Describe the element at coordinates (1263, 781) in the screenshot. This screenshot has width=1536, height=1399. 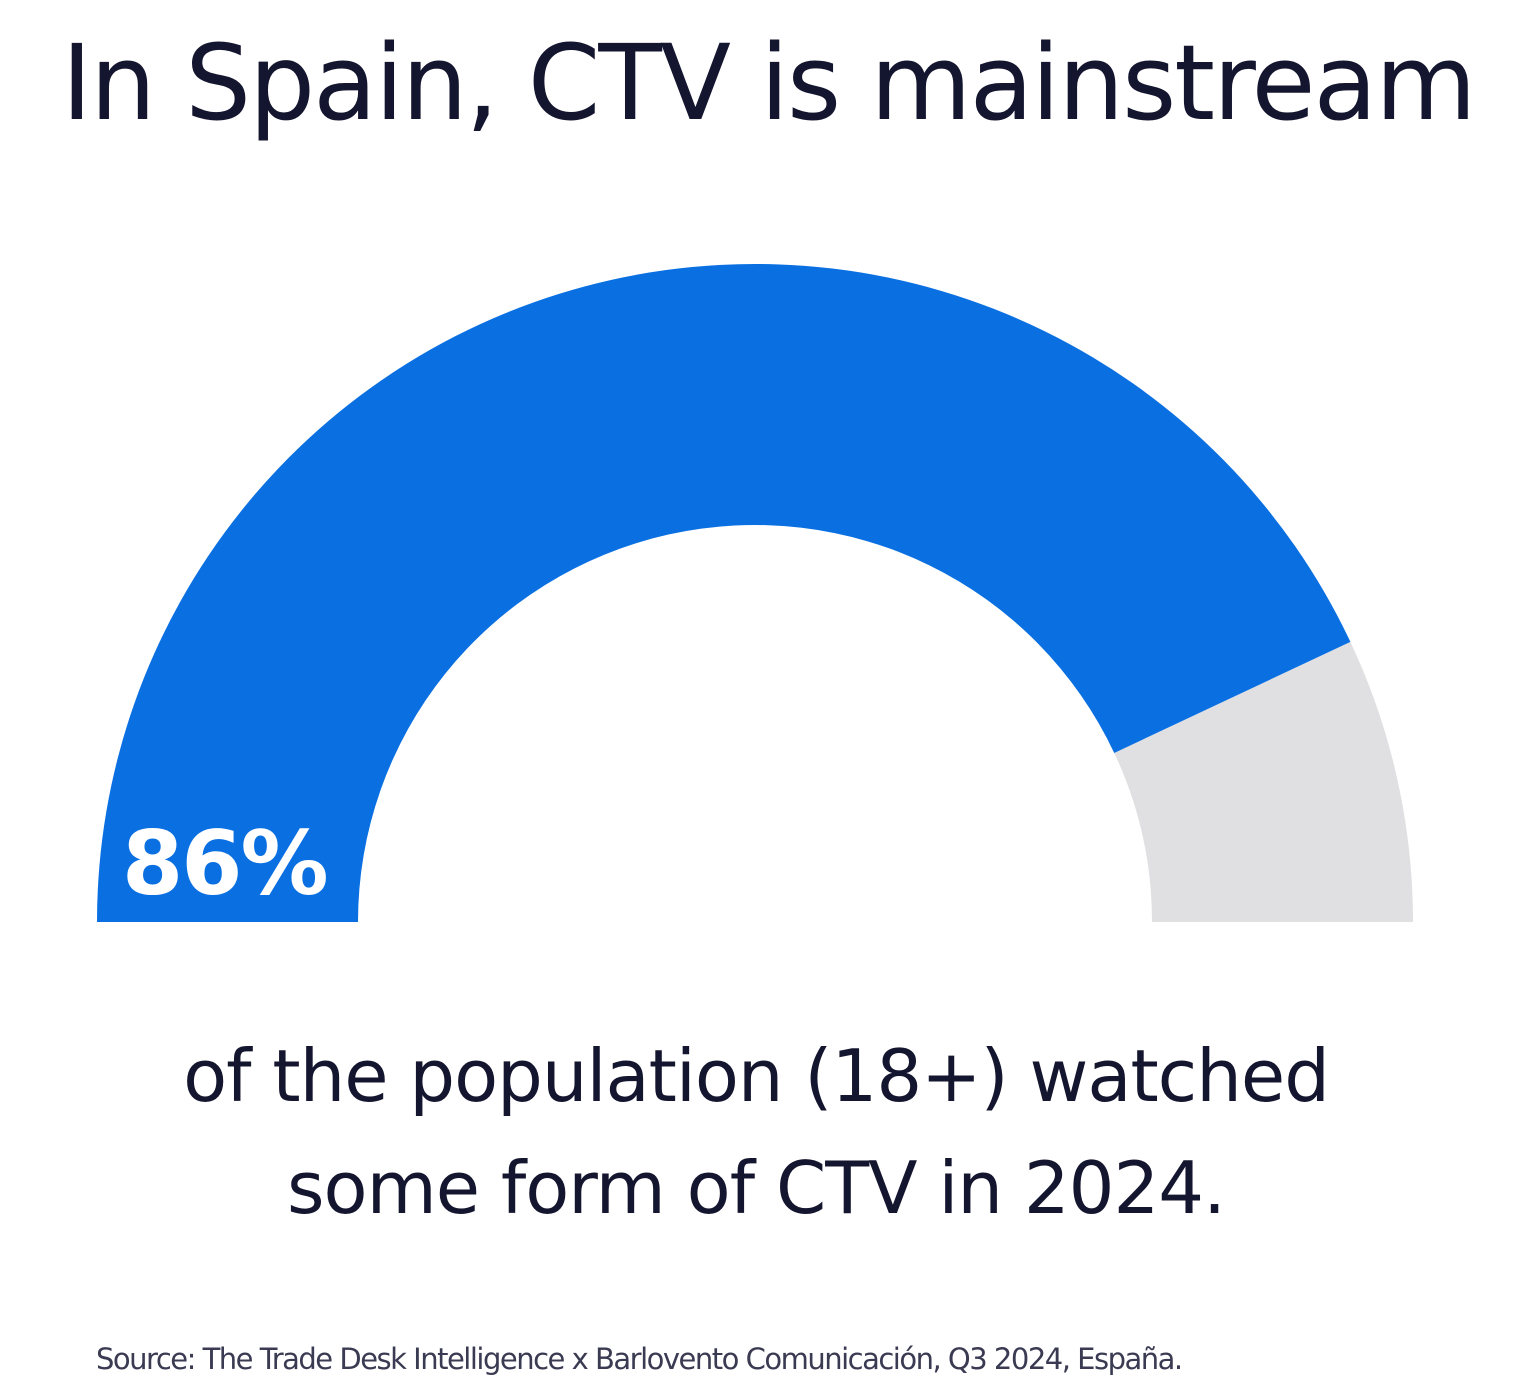
I see `gauge-track` at that location.